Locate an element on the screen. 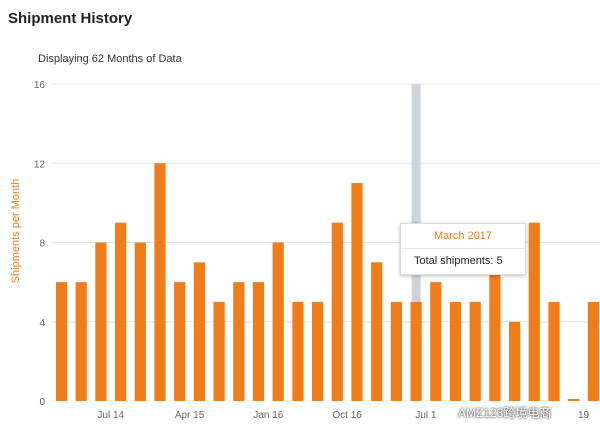  y-tick-label: 4 is located at coordinates (42, 323).